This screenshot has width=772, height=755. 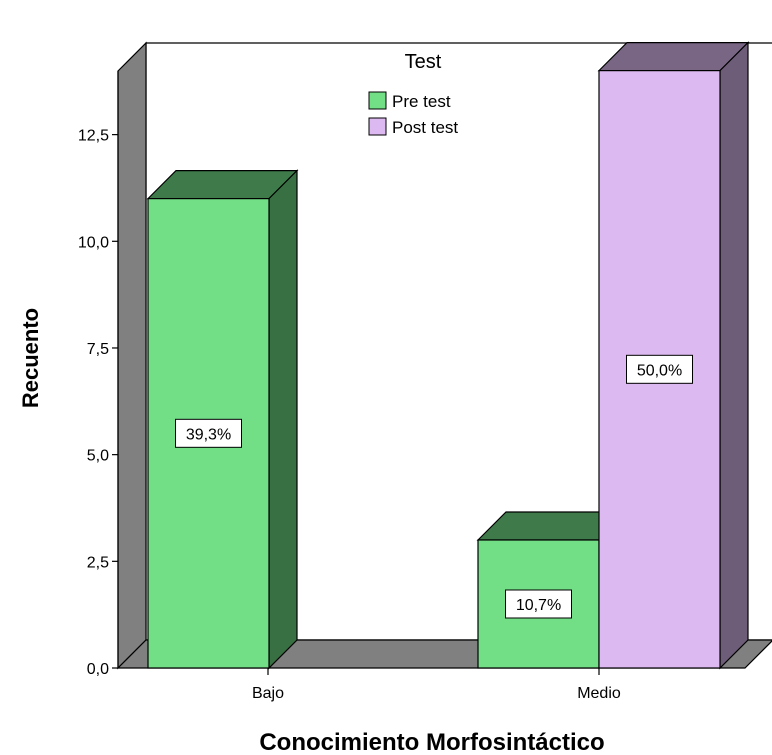 What do you see at coordinates (268, 693) in the screenshot?
I see `x-tick-label: Bajo` at bounding box center [268, 693].